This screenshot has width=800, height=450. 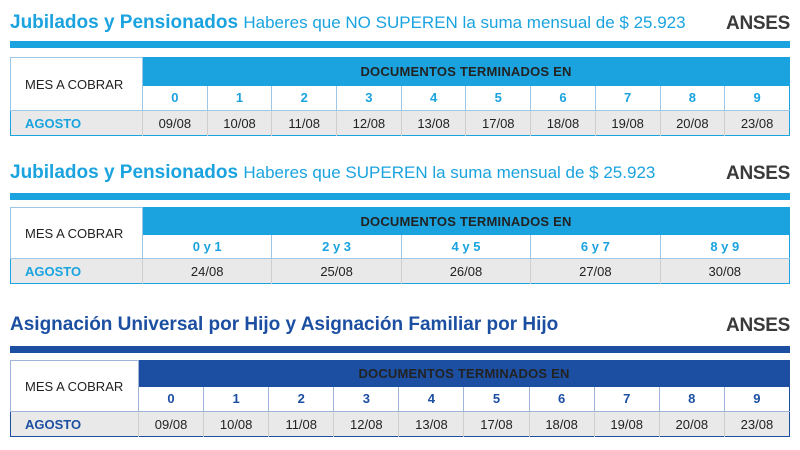 I want to click on date-cell: 30/08, so click(x=724, y=271).